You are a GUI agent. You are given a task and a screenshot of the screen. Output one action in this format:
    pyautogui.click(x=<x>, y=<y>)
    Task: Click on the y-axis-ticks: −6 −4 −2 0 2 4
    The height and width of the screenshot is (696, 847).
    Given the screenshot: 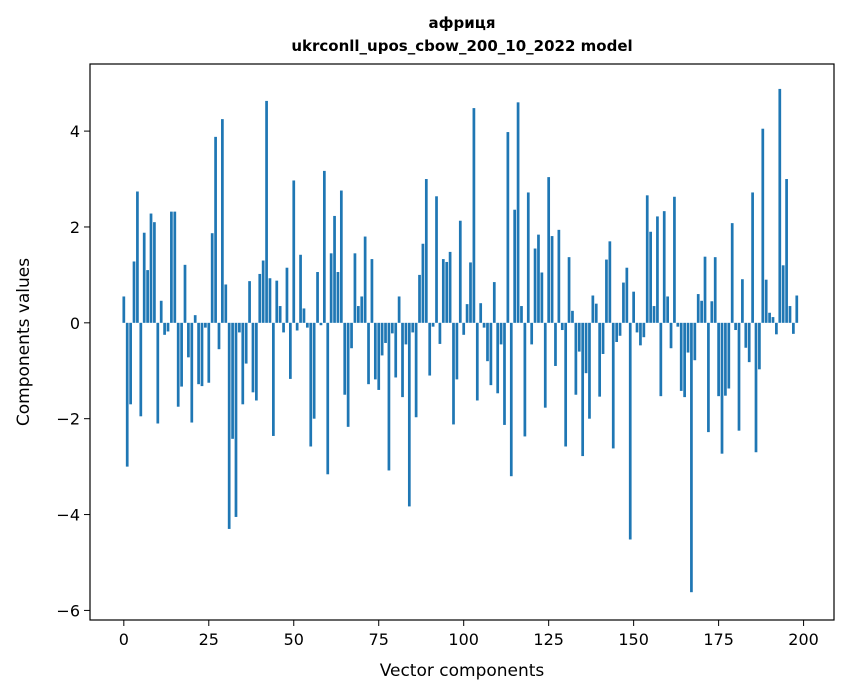 What is the action you would take?
    pyautogui.click(x=73, y=371)
    